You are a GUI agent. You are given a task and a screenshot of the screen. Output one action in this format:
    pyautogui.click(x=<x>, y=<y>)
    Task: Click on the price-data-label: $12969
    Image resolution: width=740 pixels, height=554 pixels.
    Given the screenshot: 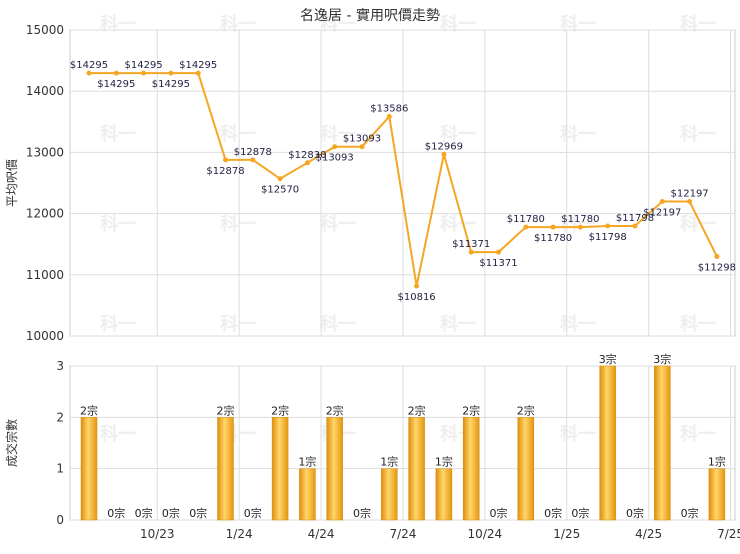 What is the action you would take?
    pyautogui.click(x=444, y=146)
    